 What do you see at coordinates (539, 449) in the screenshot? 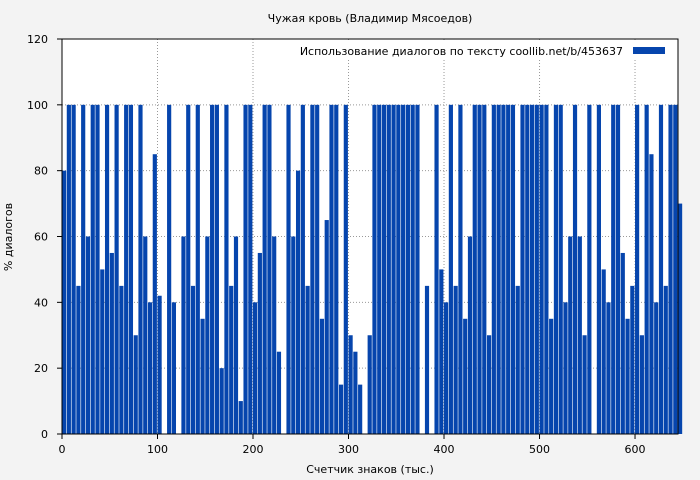
I see `x-tick-label: 500` at bounding box center [539, 449].